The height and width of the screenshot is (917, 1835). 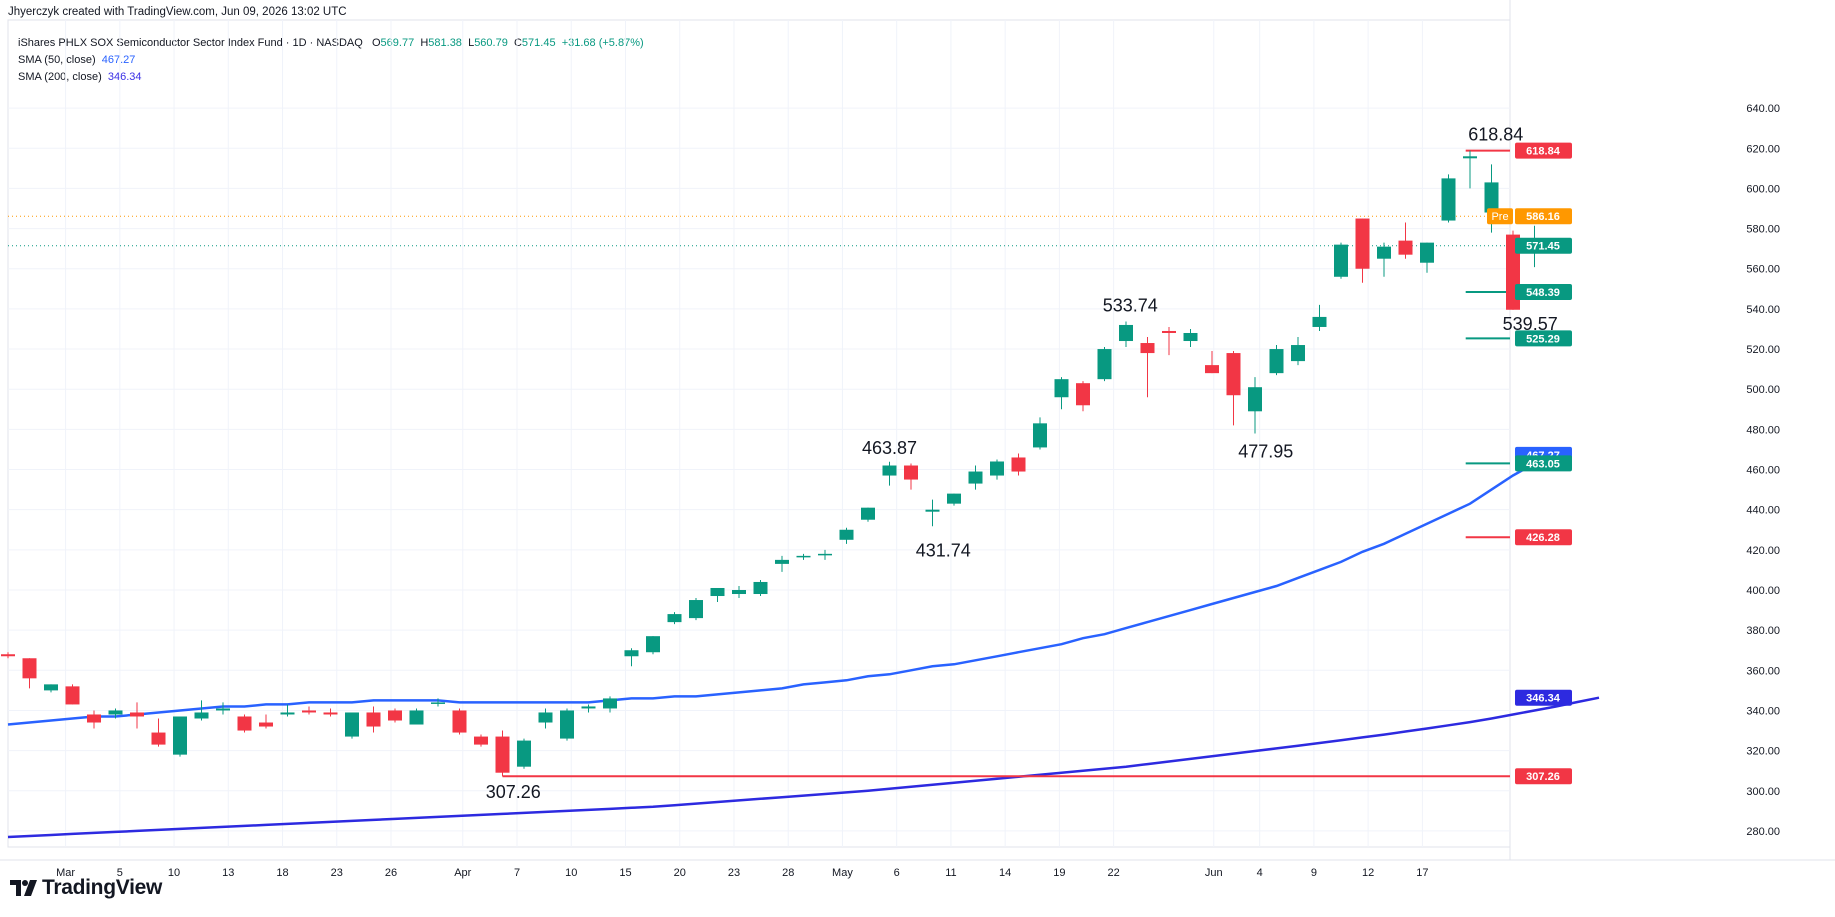 What do you see at coordinates (1763, 832) in the screenshot?
I see `y-tick-label: 280.00` at bounding box center [1763, 832].